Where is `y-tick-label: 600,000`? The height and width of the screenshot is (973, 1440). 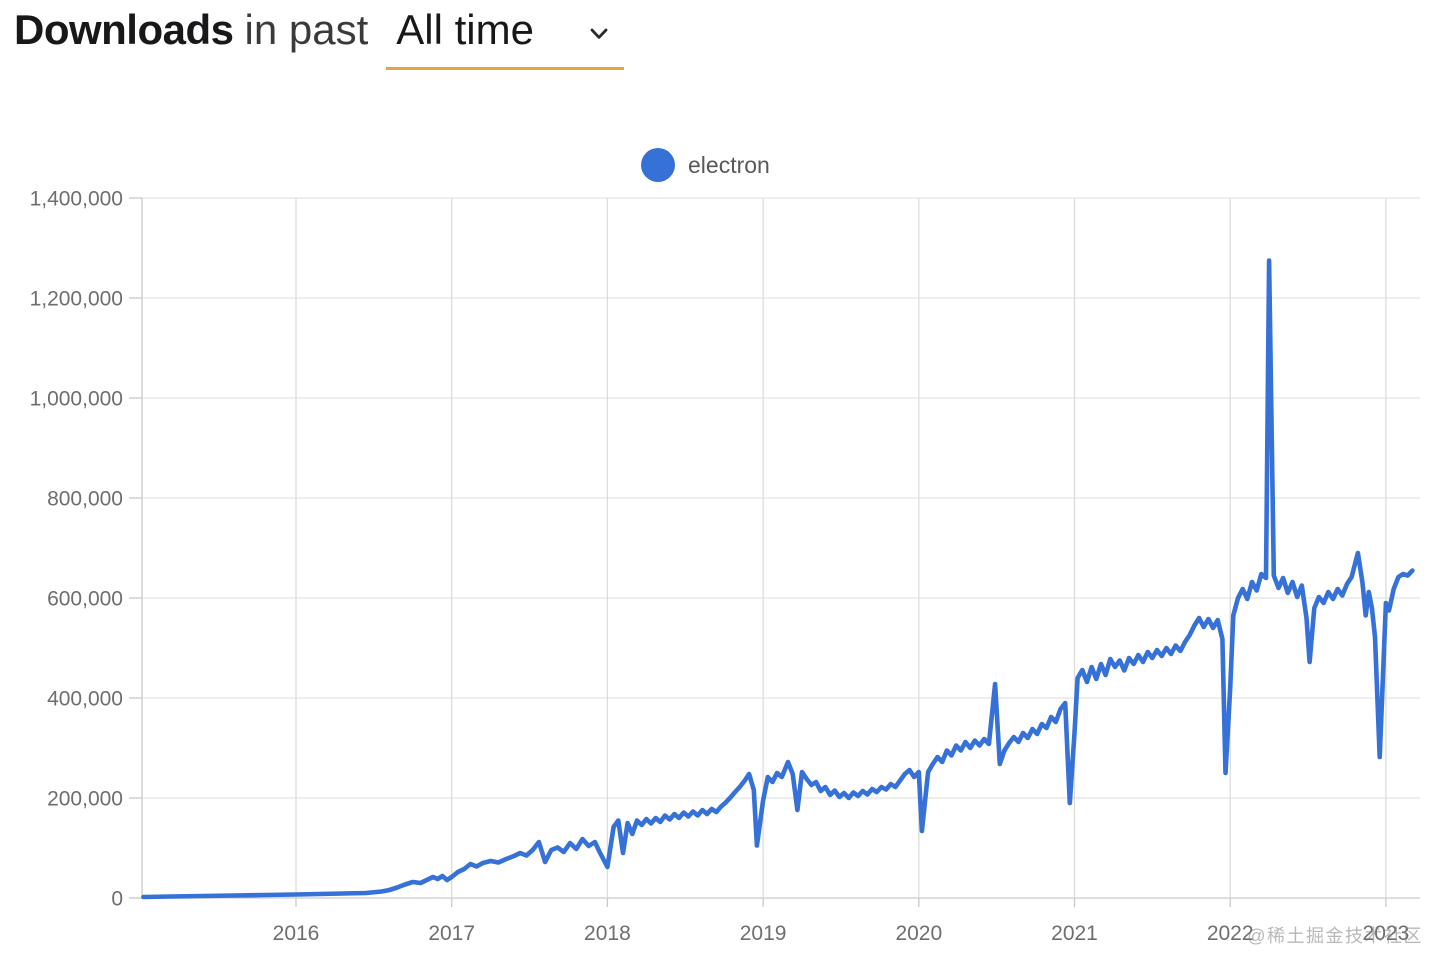
y-tick-label: 600,000 is located at coordinates (85, 599).